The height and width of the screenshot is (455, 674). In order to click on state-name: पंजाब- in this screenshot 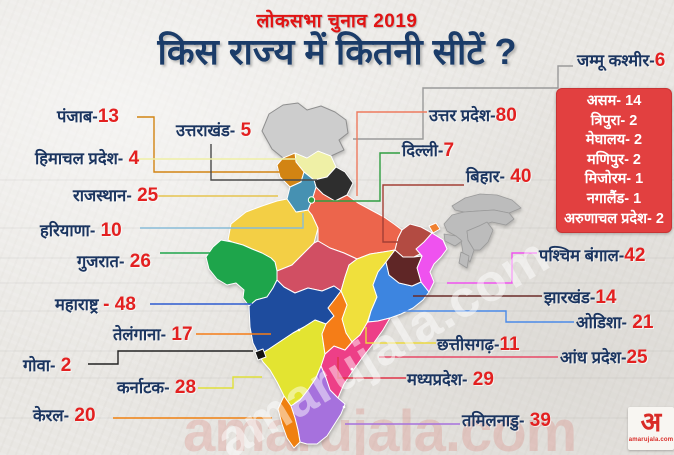, I will do `click(77, 117)`.